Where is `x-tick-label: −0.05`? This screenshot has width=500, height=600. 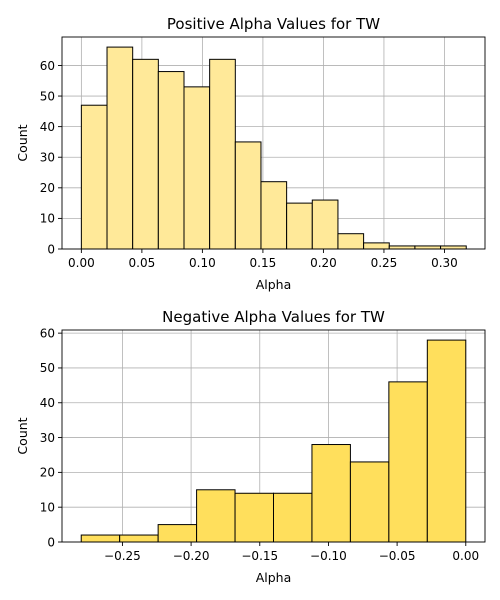 x-tick-label: −0.05 is located at coordinates (397, 556).